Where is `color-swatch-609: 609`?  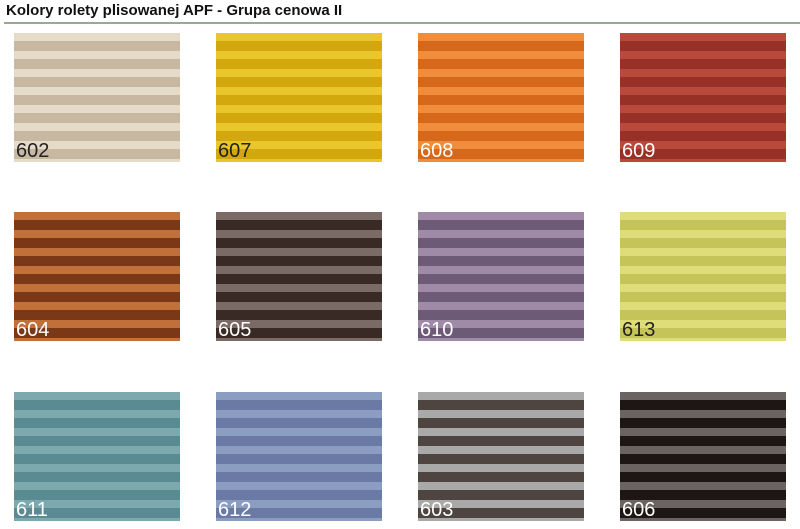
color-swatch-609: 609 is located at coordinates (703, 97).